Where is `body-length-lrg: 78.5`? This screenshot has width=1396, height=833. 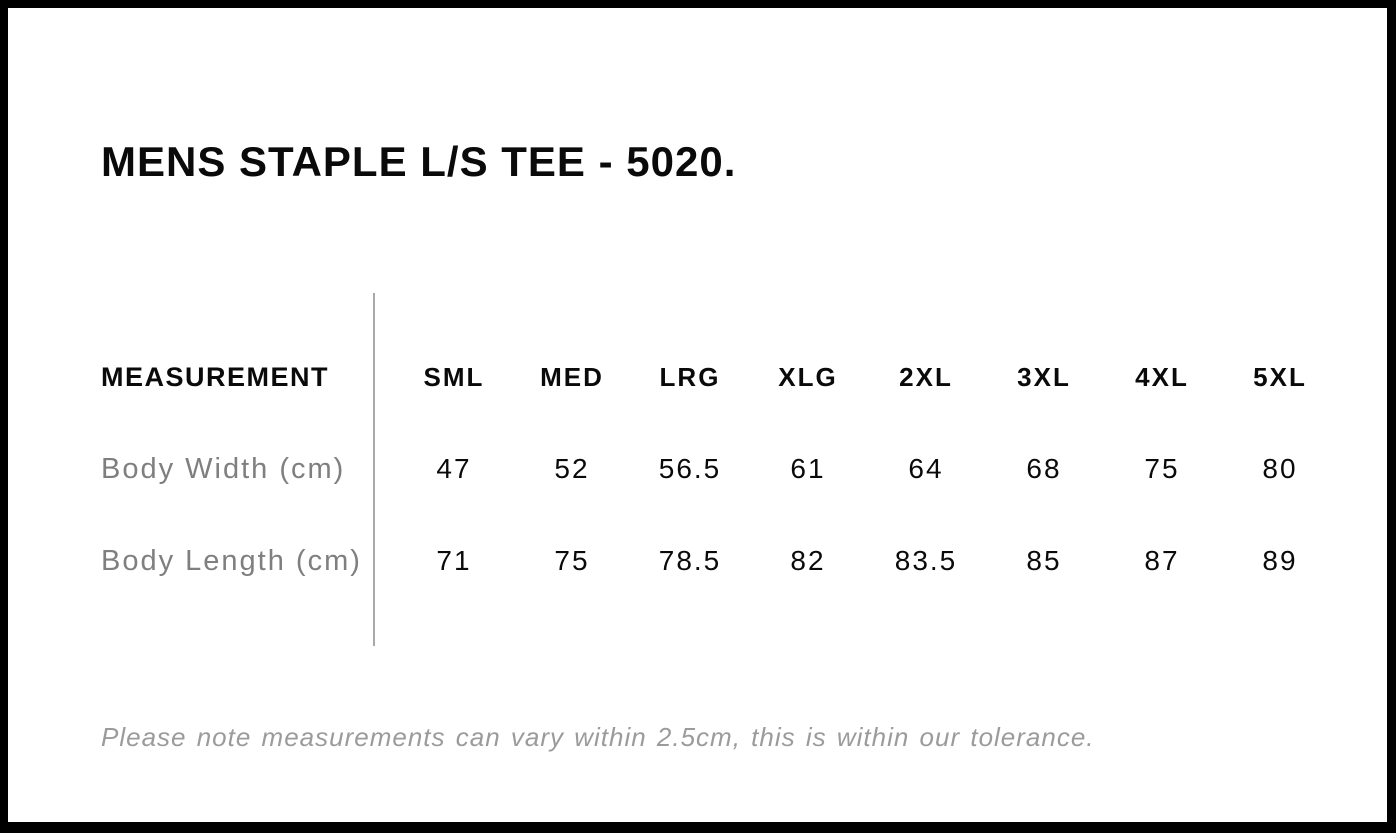
body-length-lrg: 78.5 is located at coordinates (690, 560).